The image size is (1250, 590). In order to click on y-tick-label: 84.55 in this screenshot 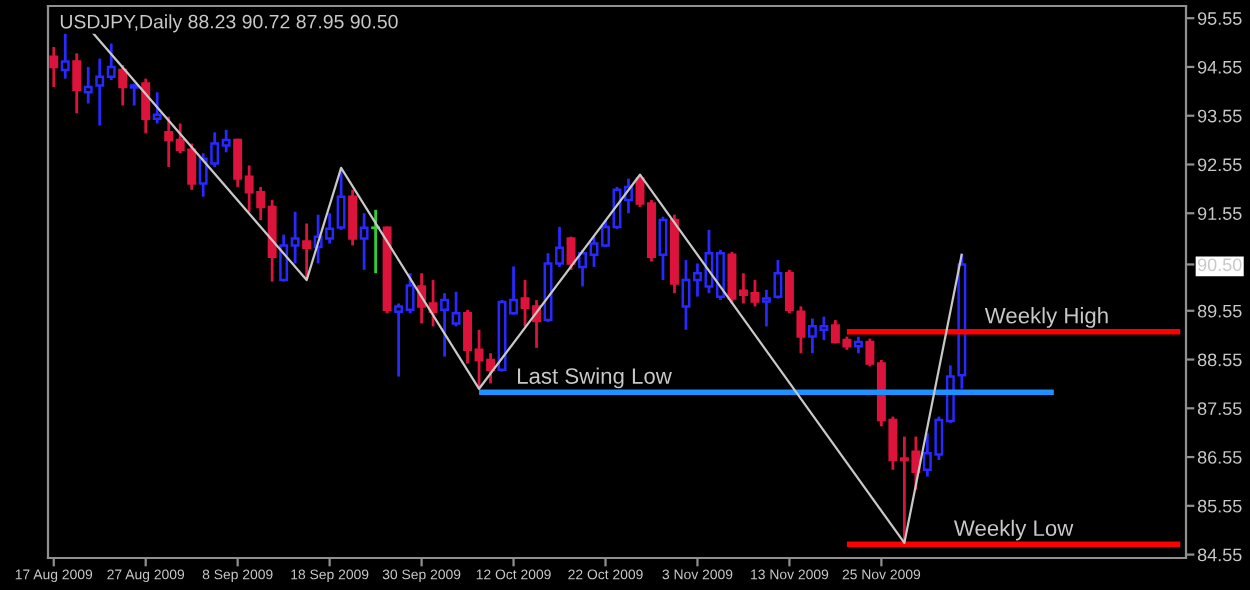, I will do `click(1219, 555)`.